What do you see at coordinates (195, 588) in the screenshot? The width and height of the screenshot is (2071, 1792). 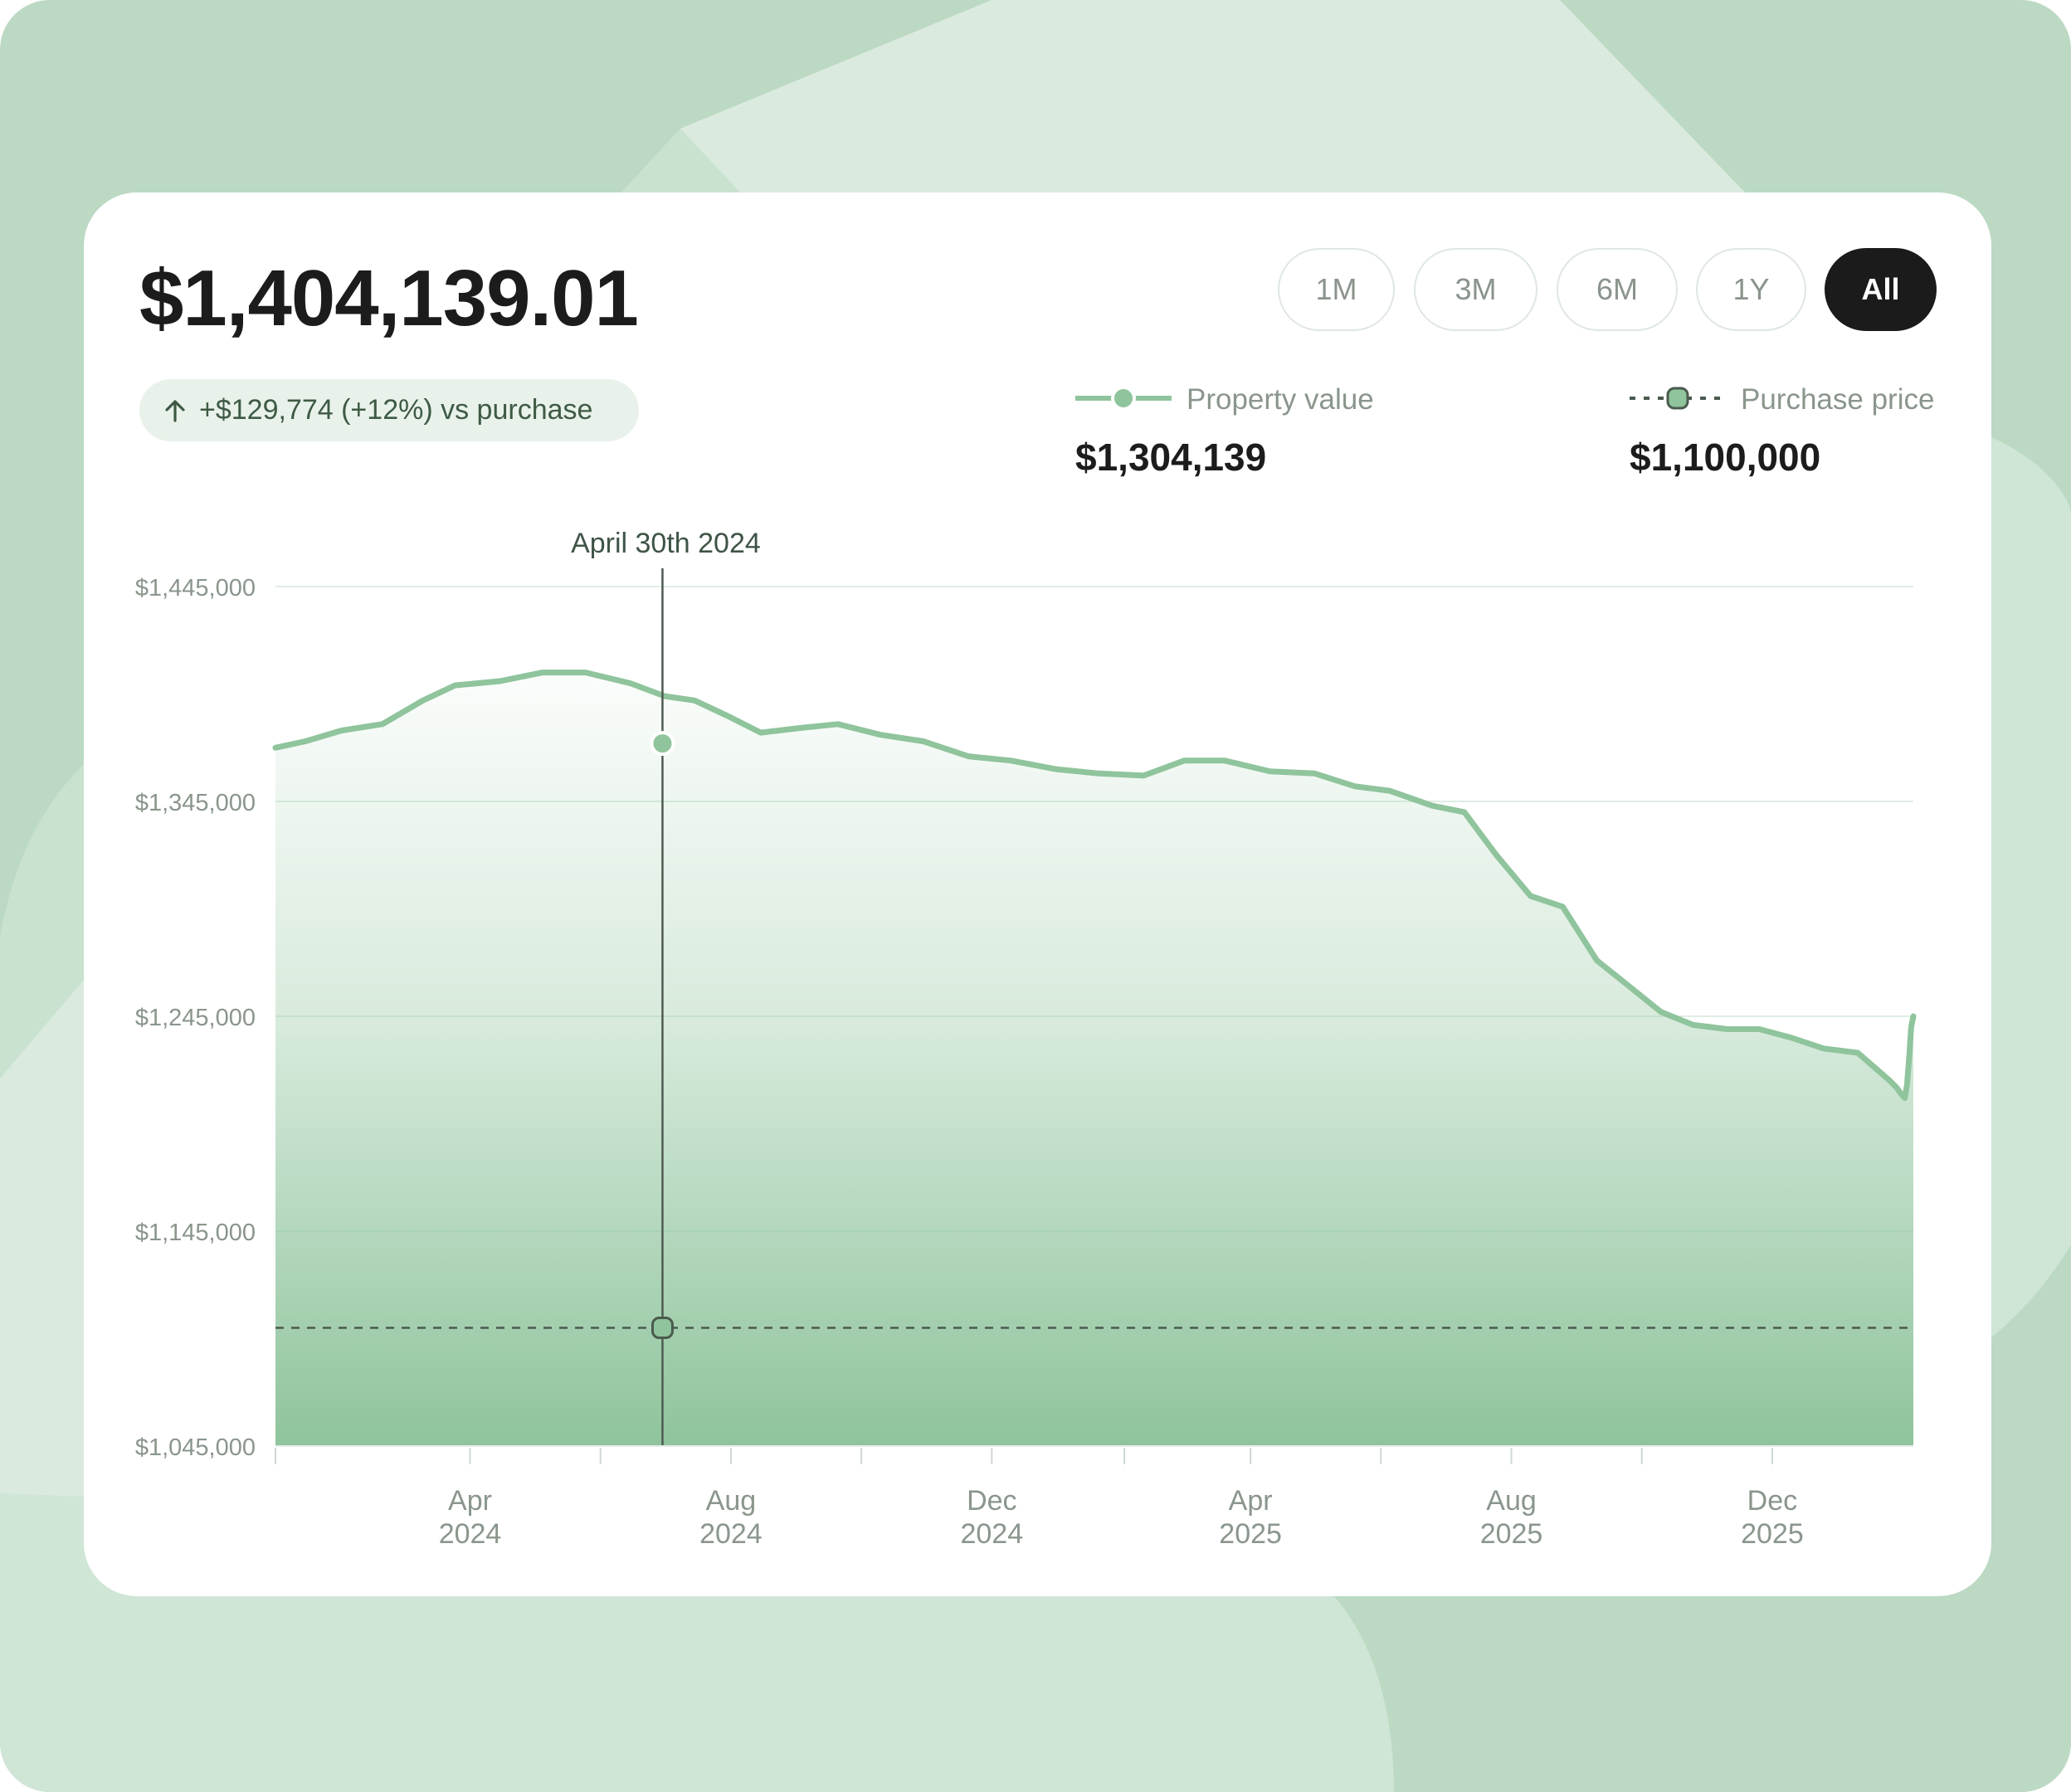 I see `y-tick-label: $1,445,000` at bounding box center [195, 588].